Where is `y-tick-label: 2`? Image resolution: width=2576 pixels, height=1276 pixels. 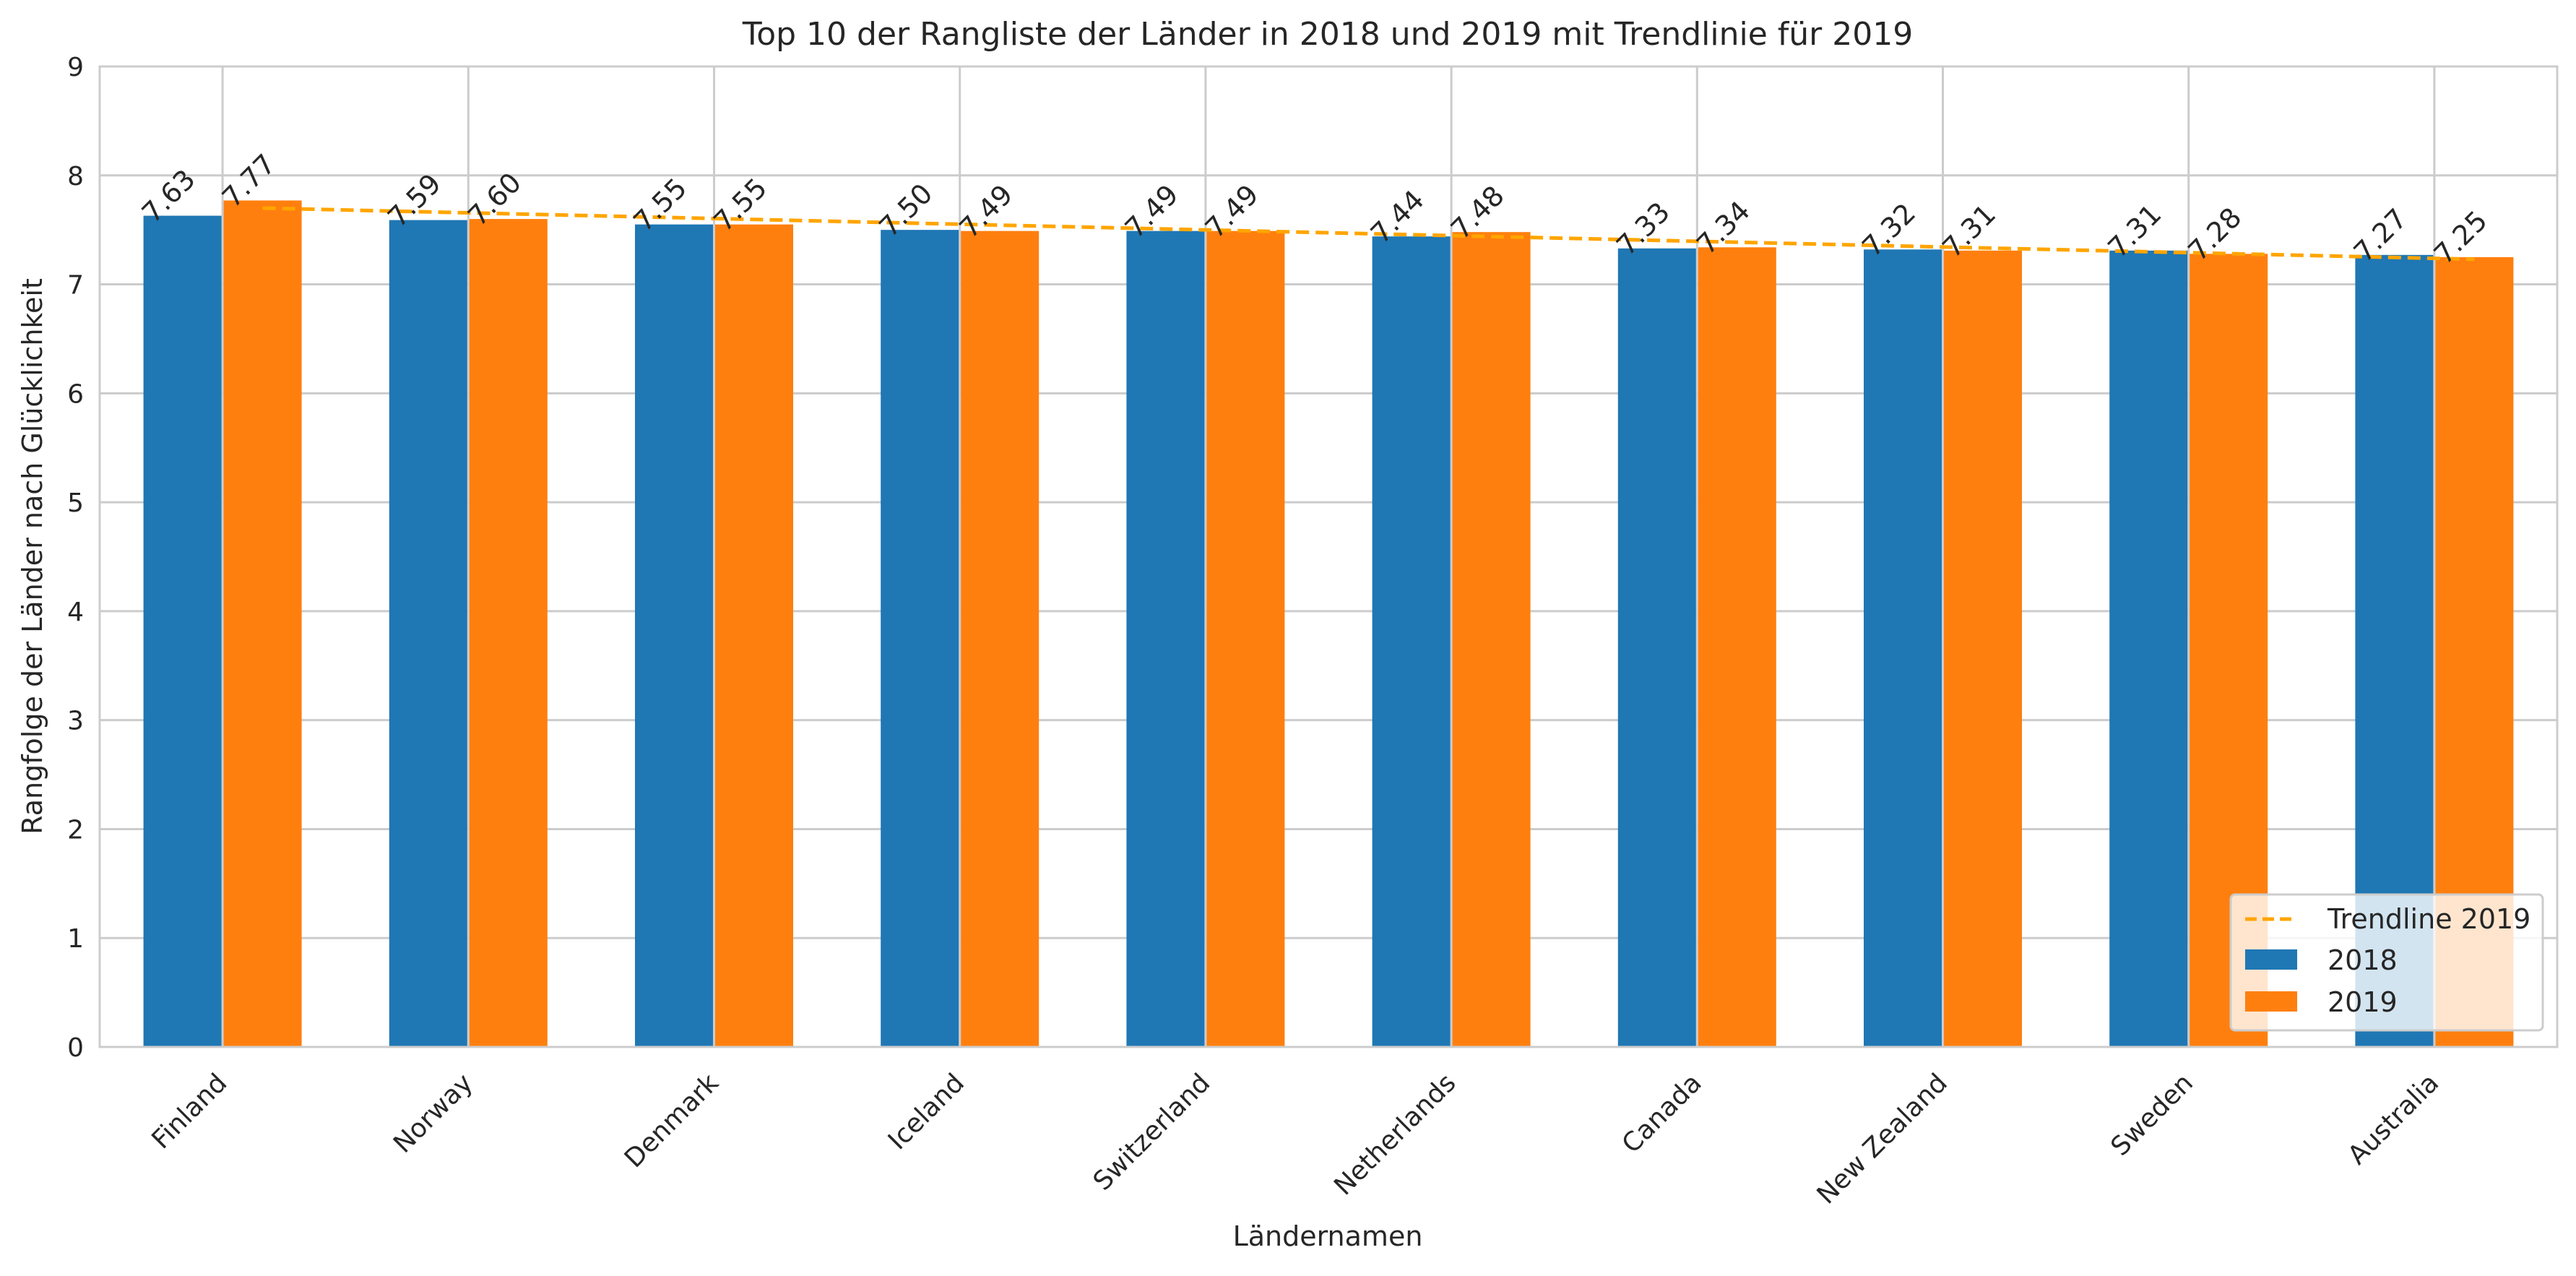
y-tick-label: 2 is located at coordinates (75, 830).